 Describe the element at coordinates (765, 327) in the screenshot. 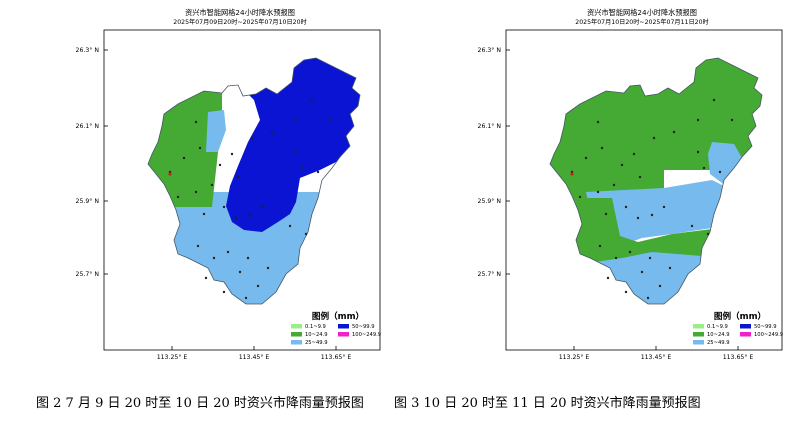

I see `legend-label: 50~99.9` at that location.